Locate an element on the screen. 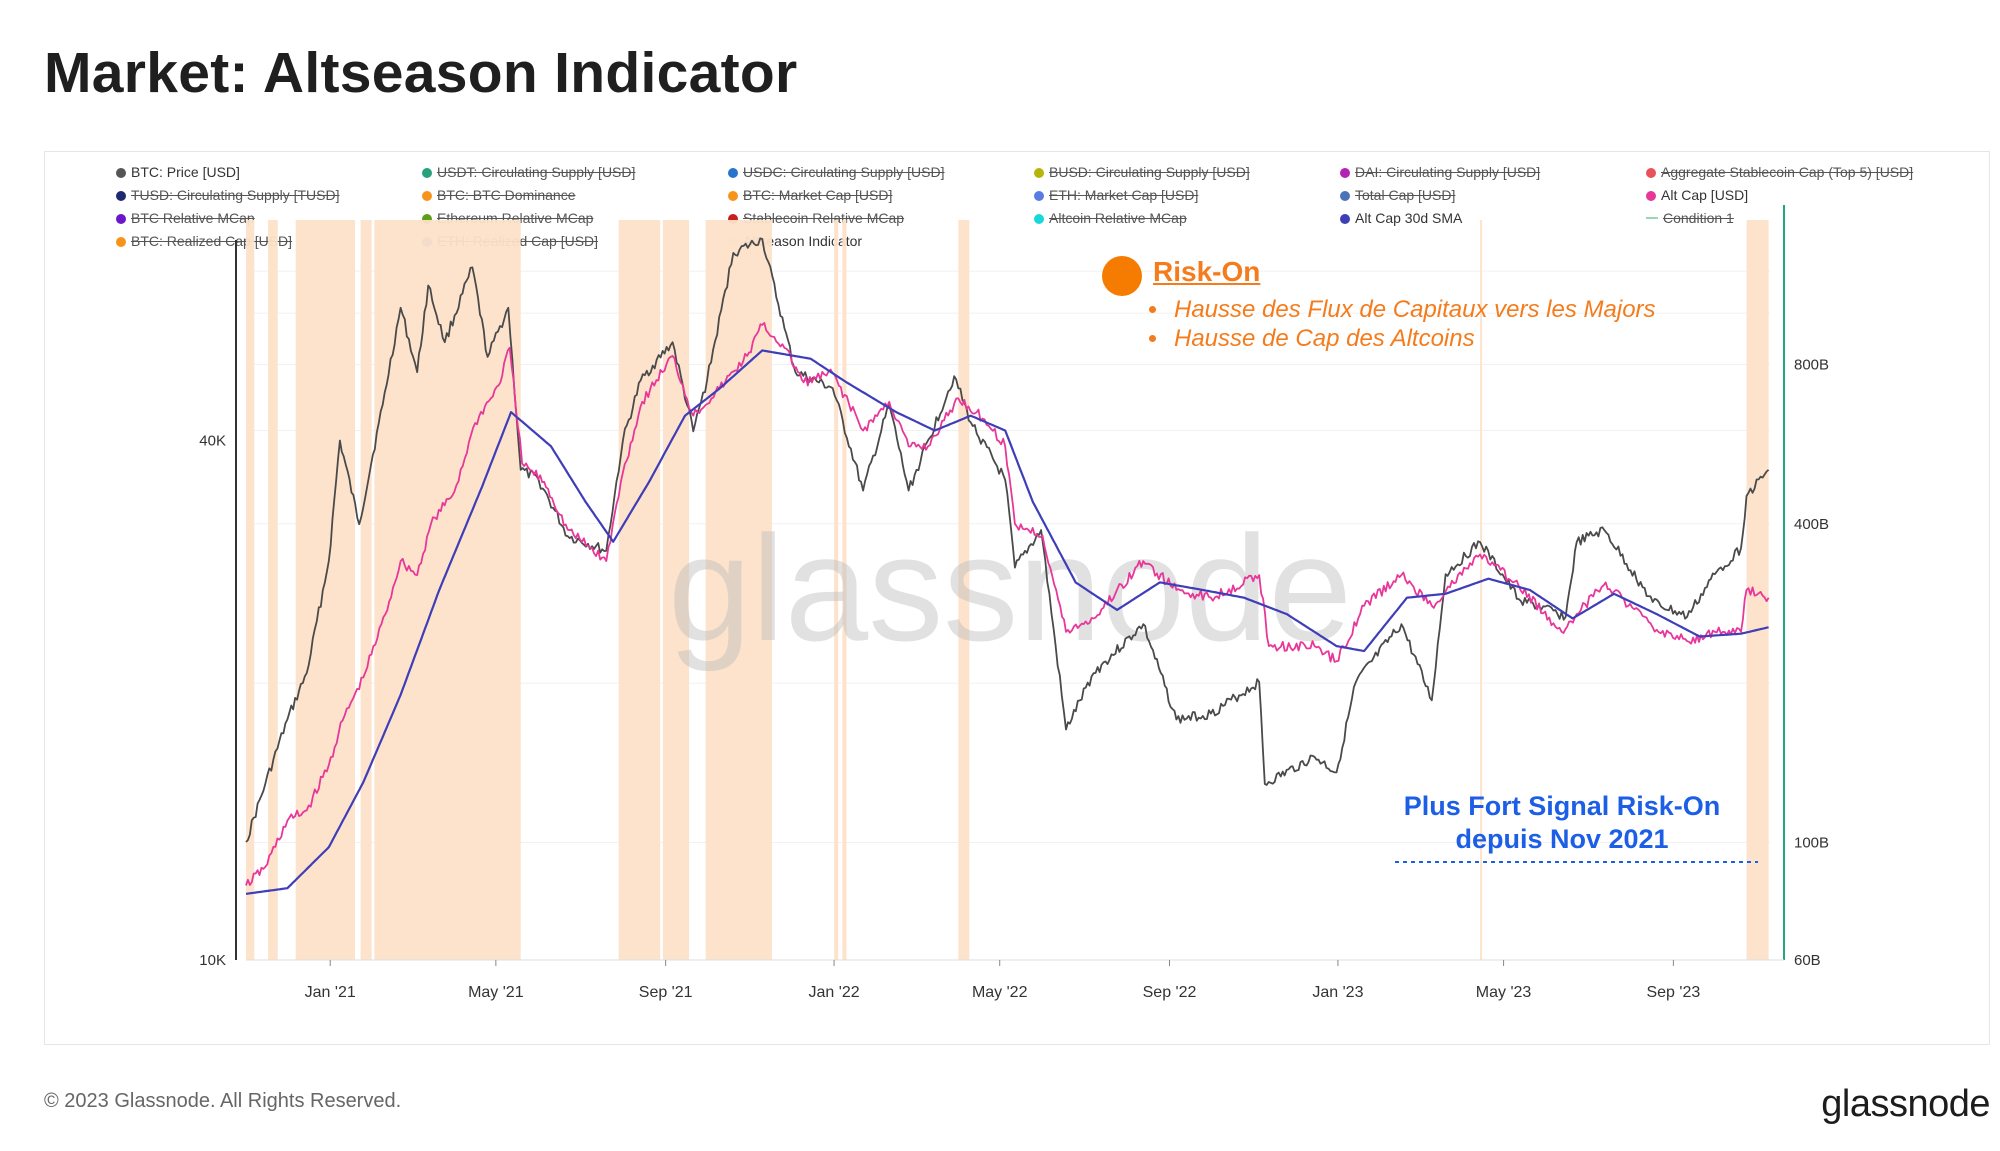  legend-label: USDC: Circulating Supply [USD] is located at coordinates (844, 172).